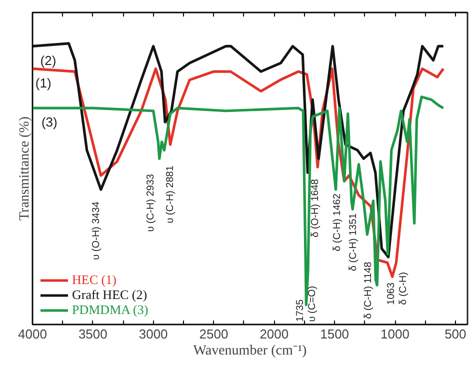  I want to click on annotation: δ (C-H) 1148, so click(368, 290).